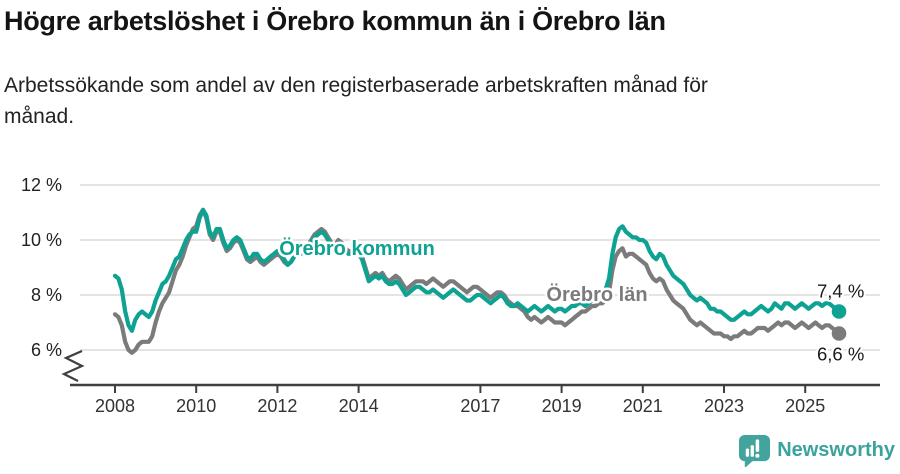 The image size is (900, 474). I want to click on axis-break-icon, so click(73, 365).